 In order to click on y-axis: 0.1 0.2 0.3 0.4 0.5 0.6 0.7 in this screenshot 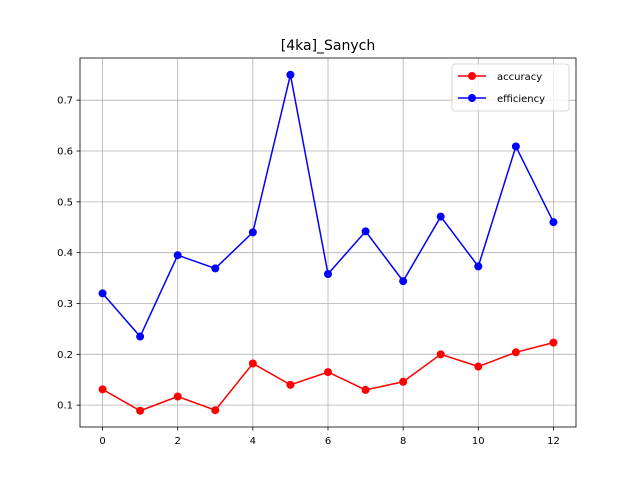, I will do `click(68, 254)`.